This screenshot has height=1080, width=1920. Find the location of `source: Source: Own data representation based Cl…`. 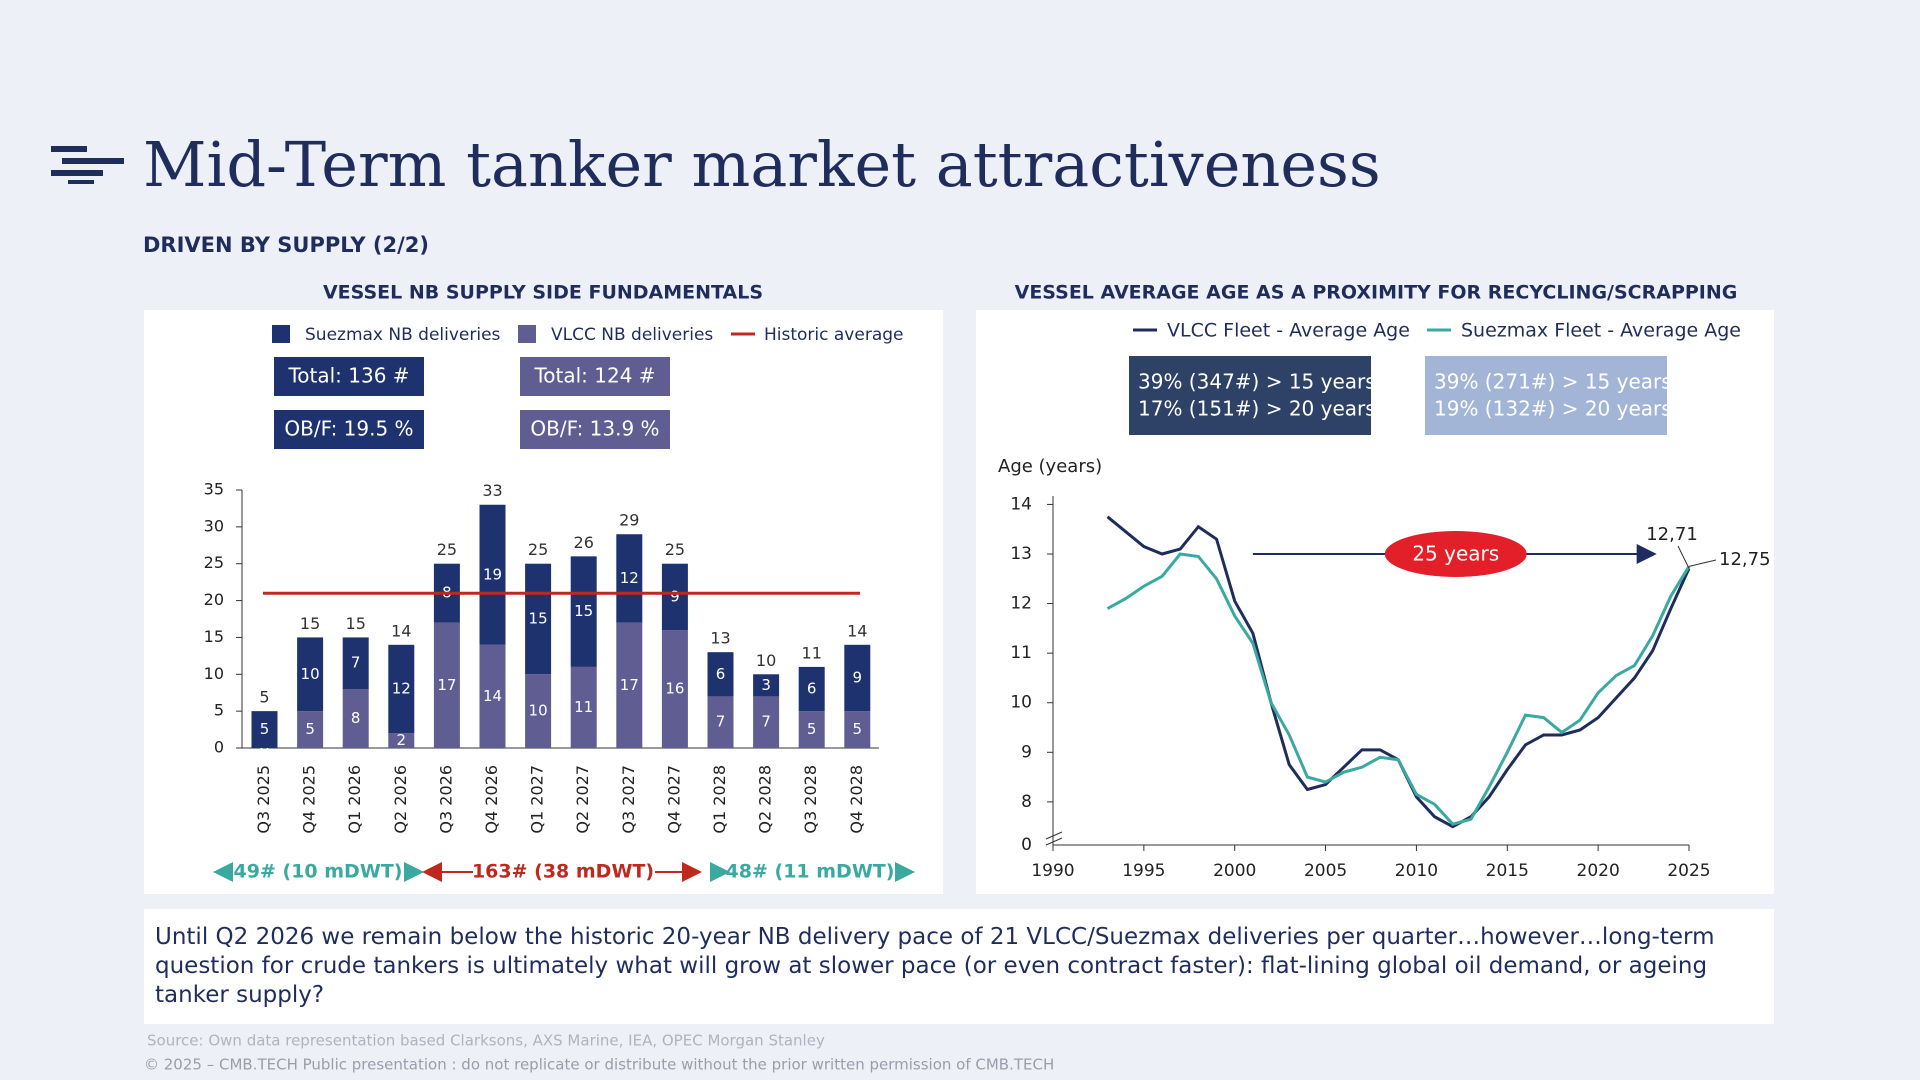

source: Source: Own data representation based Cl… is located at coordinates (486, 1041).